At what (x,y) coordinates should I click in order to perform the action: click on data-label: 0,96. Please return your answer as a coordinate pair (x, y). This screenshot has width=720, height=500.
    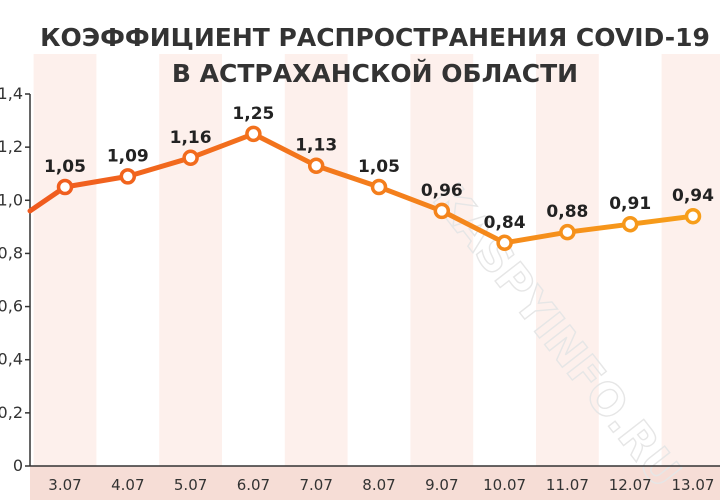
    Looking at the image, I should click on (442, 191).